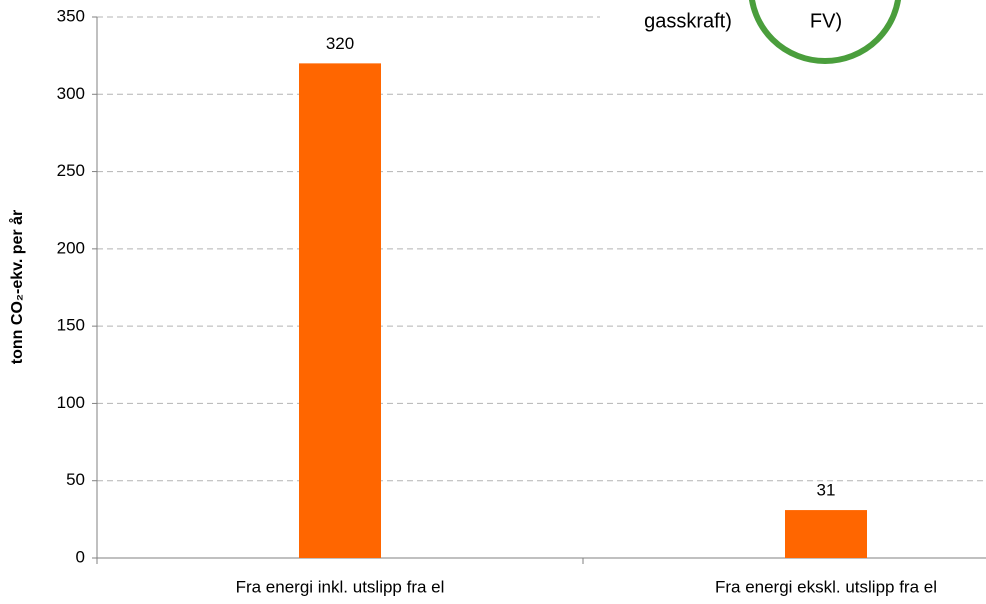  Describe the element at coordinates (71, 402) in the screenshot. I see `y-tick-label: 100` at that location.